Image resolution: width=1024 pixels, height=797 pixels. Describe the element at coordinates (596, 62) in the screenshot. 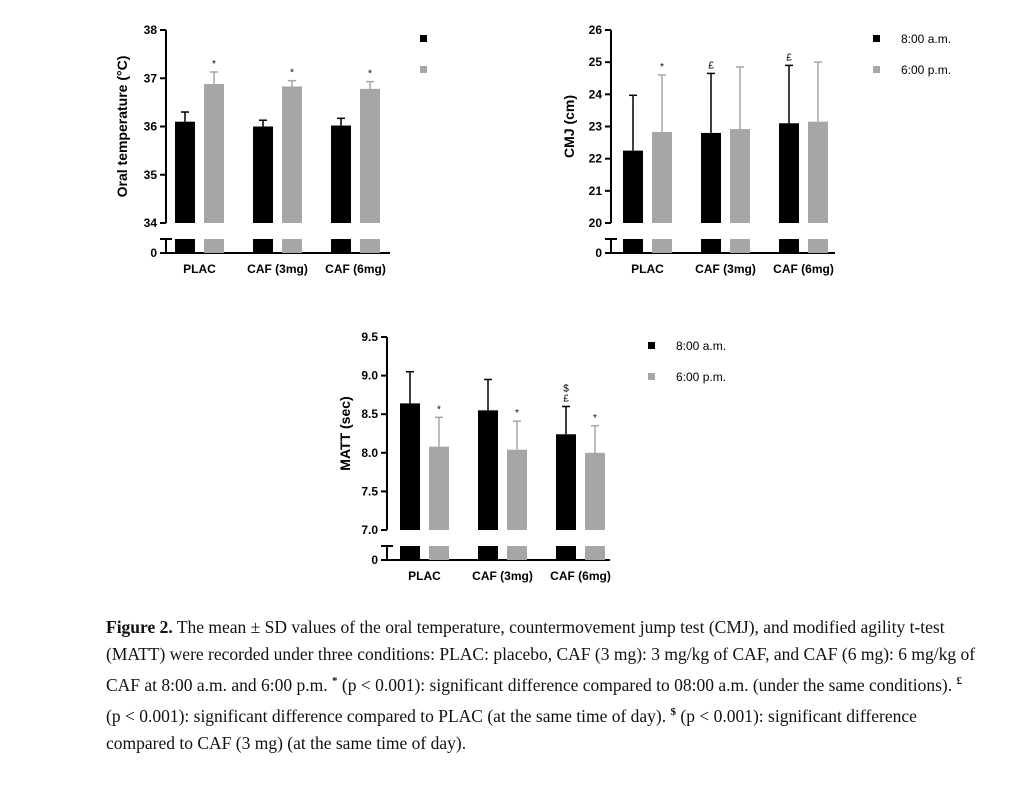

I see `y-tick-label: 25` at that location.